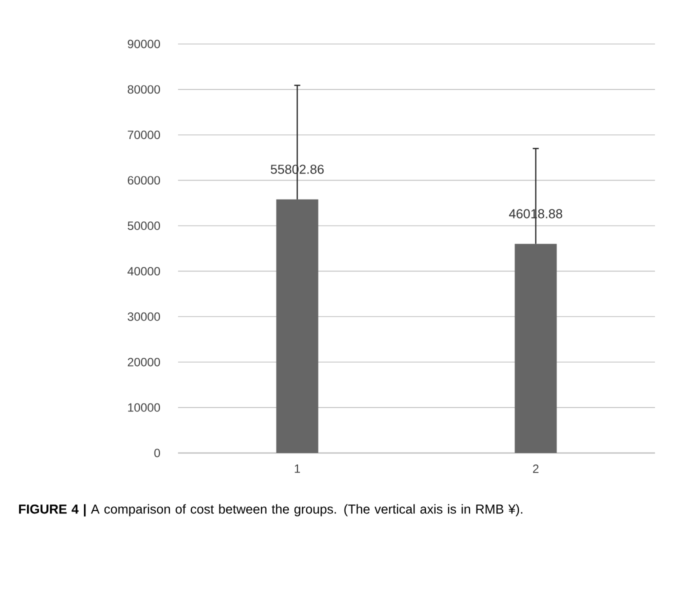 This screenshot has height=599, width=673. What do you see at coordinates (535, 468) in the screenshot?
I see `x-tick-label: 2` at bounding box center [535, 468].